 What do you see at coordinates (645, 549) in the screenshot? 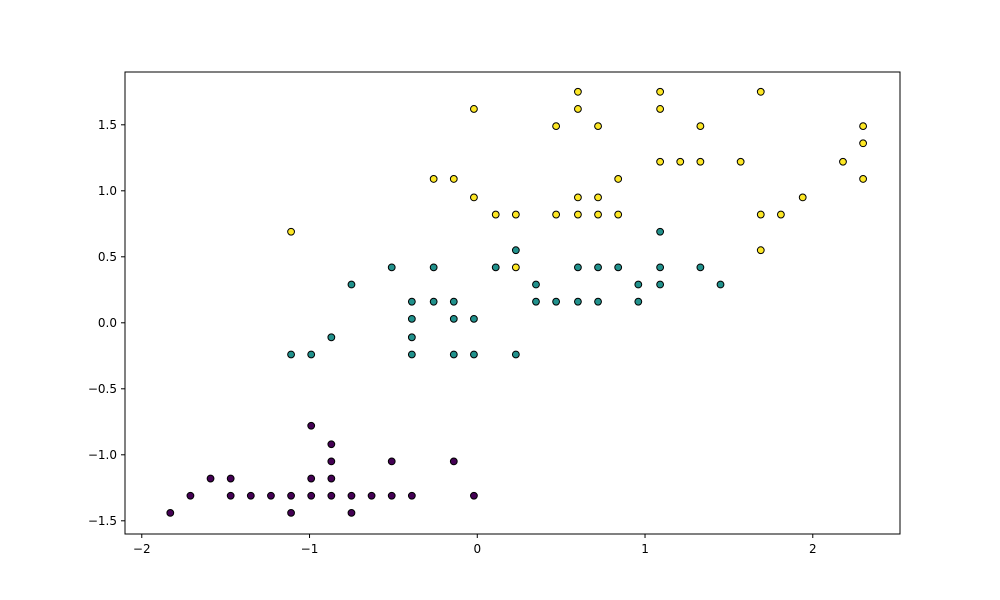
I see `x-tick-label: 1` at bounding box center [645, 549].